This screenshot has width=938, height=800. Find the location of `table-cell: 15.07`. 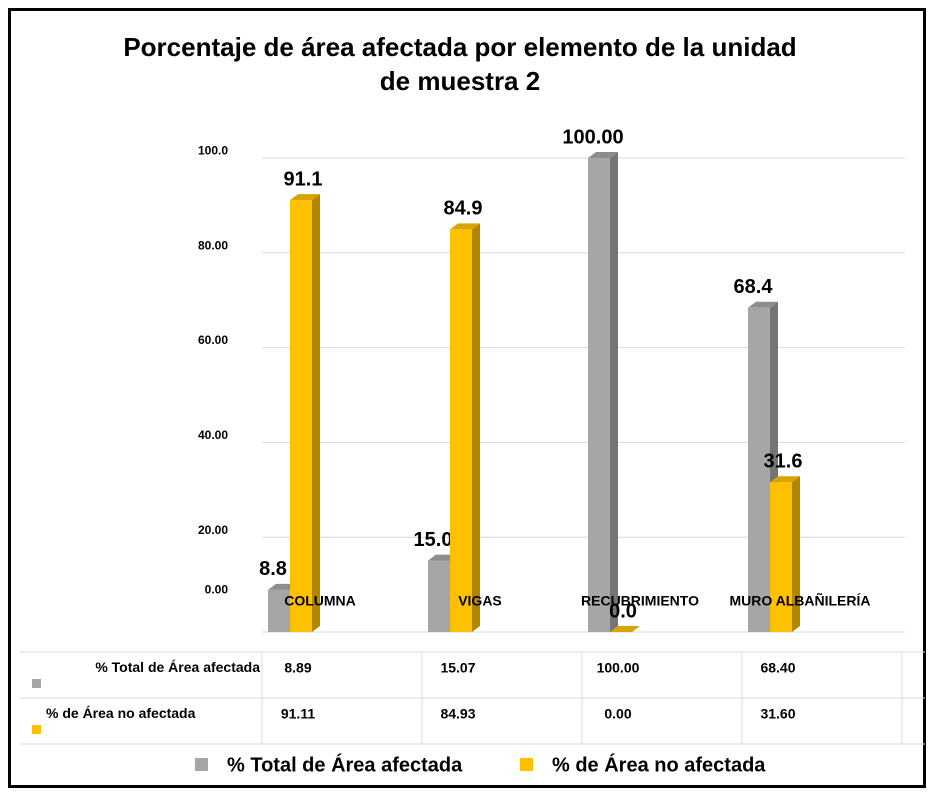

table-cell: 15.07 is located at coordinates (457, 668).